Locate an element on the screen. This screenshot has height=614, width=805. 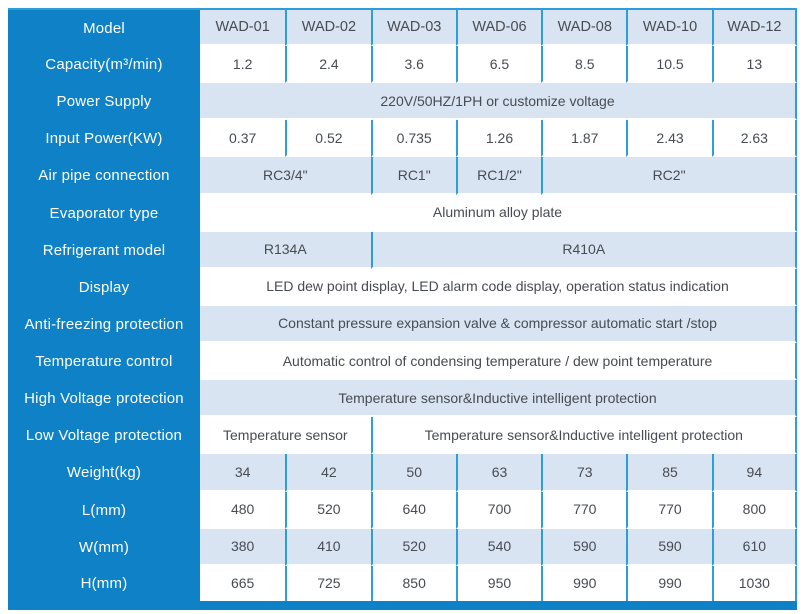
row-label: Anti-freezing protection is located at coordinates (104, 324).